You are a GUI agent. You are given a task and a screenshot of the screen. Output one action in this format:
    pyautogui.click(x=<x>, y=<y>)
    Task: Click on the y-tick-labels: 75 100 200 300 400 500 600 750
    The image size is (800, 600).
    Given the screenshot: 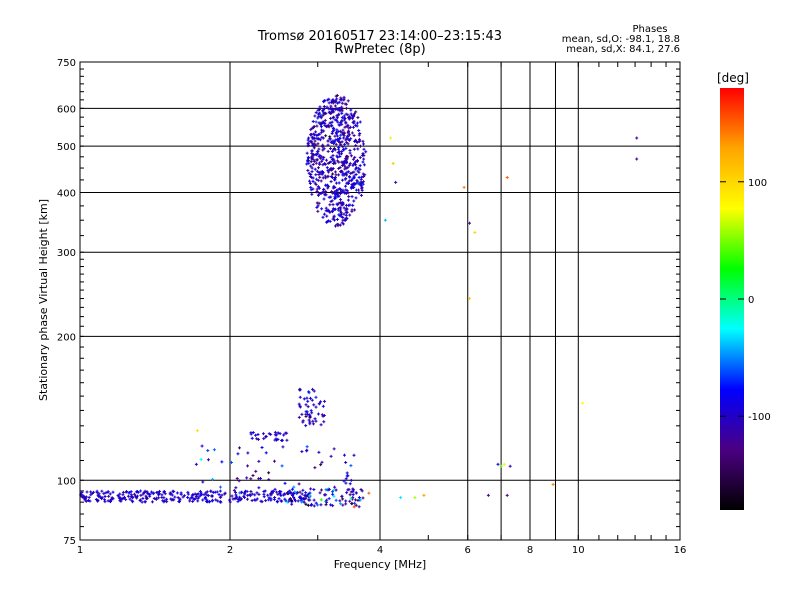 What is the action you would take?
    pyautogui.click(x=66, y=302)
    